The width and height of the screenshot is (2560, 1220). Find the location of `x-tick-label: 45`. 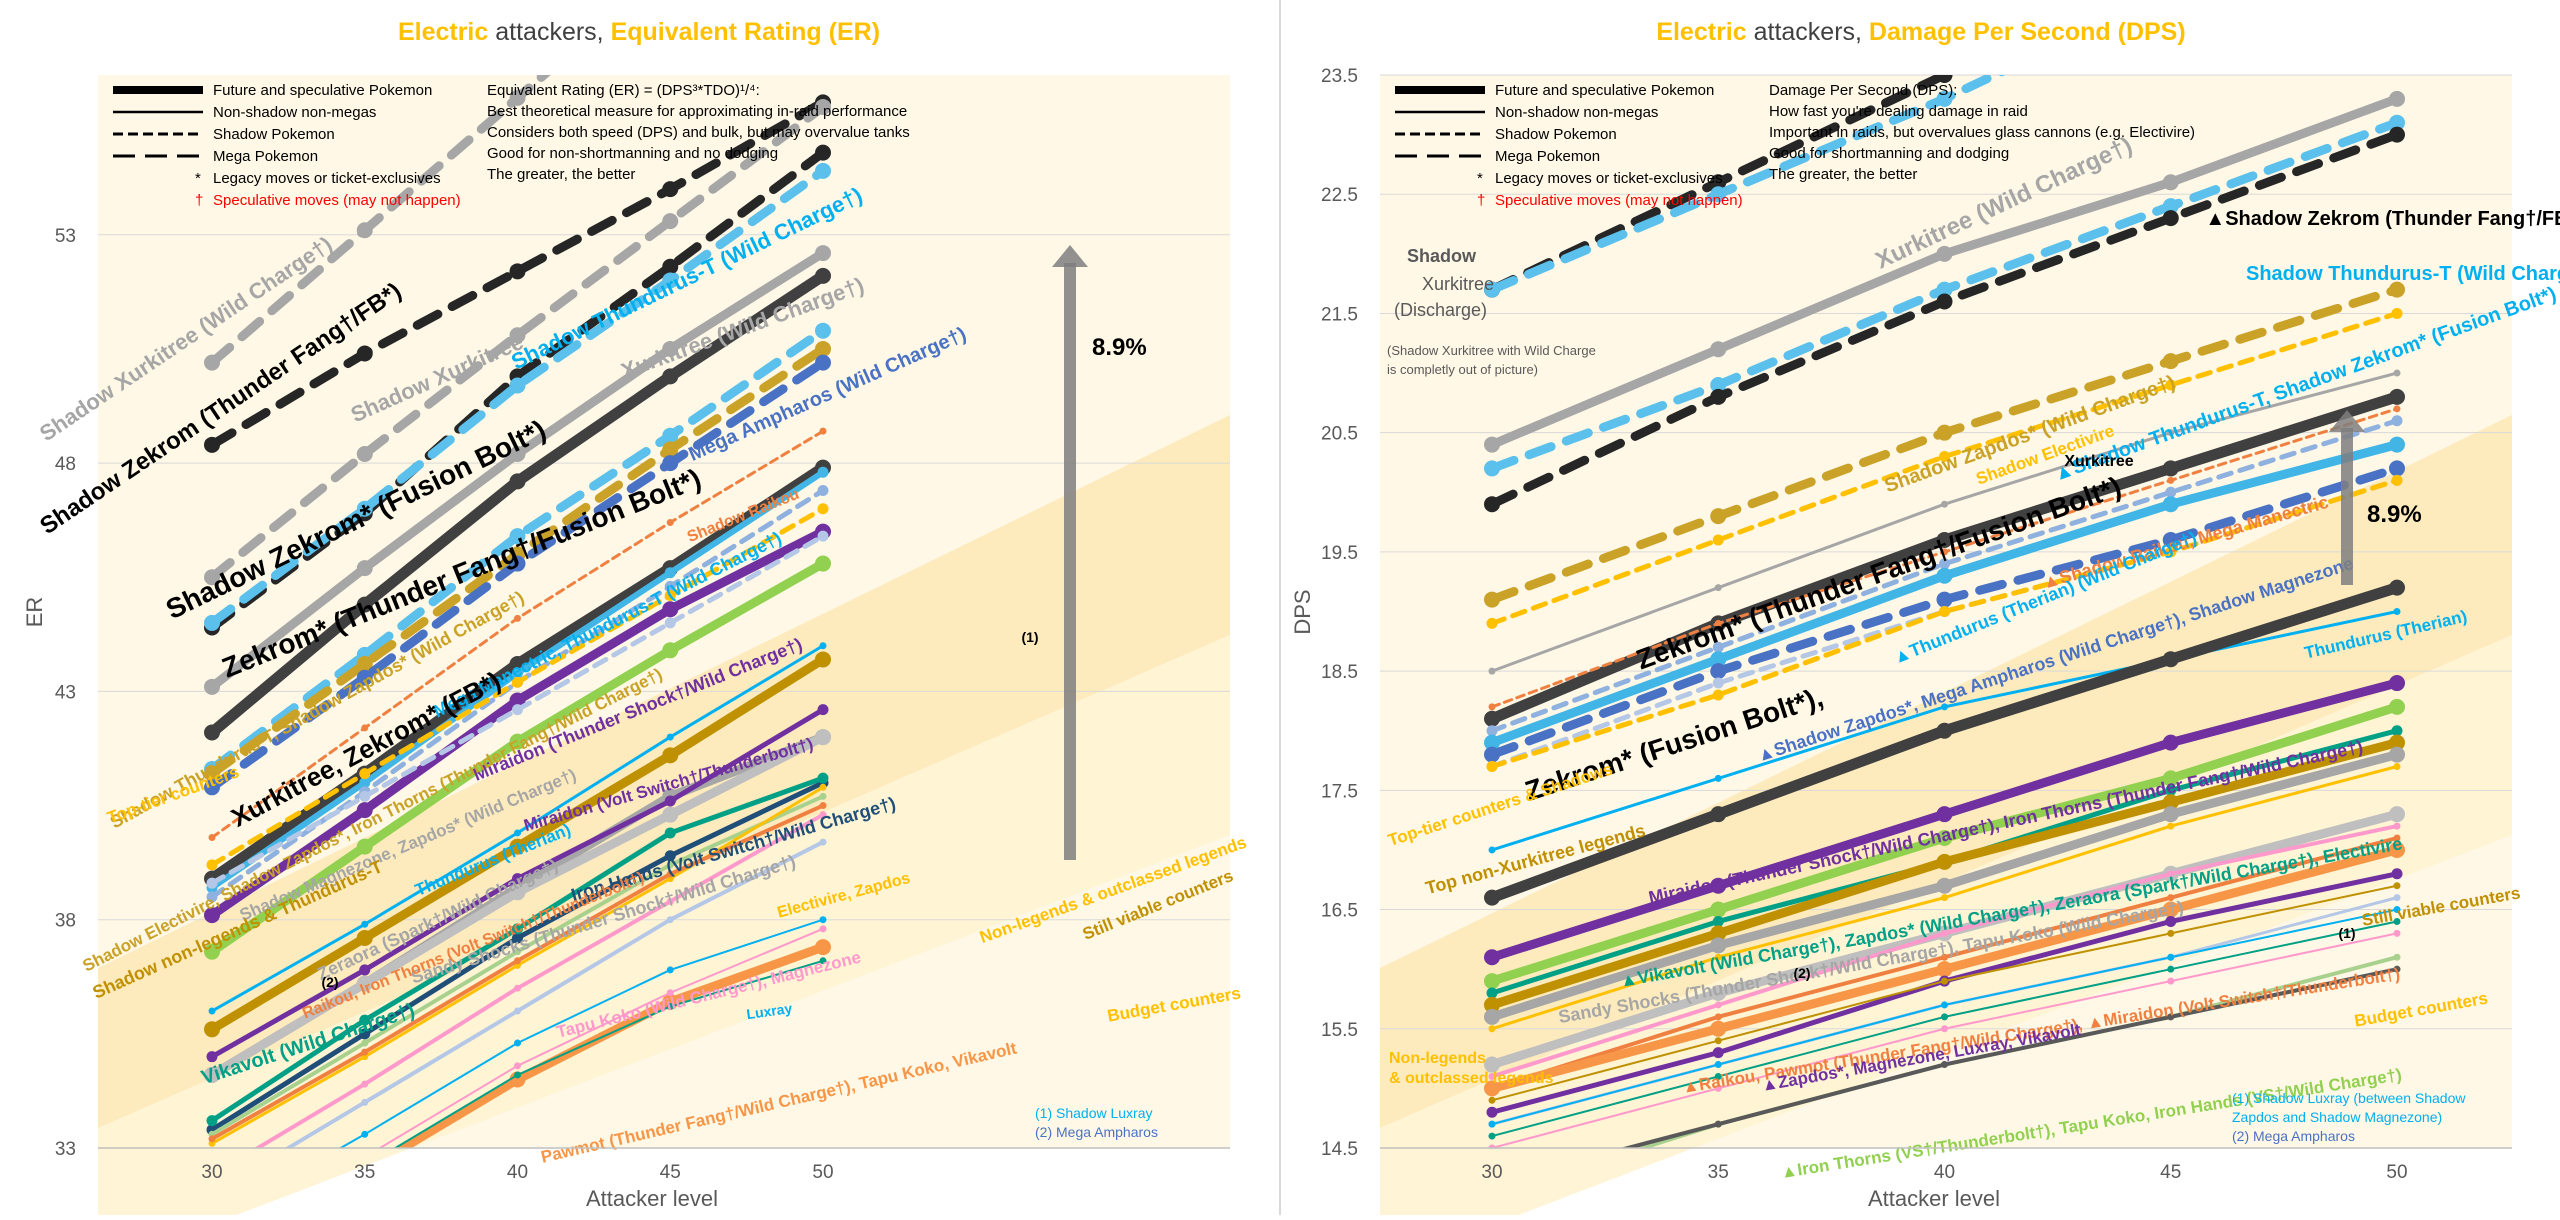

x-tick-label: 45 is located at coordinates (2170, 1172).